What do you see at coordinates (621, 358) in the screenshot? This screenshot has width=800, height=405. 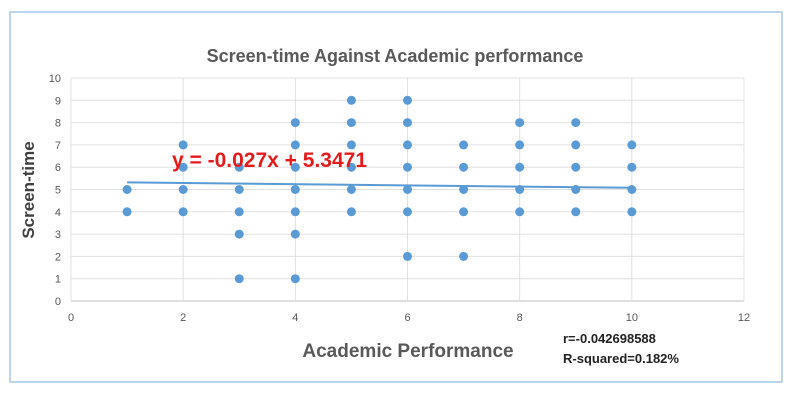 I see `r-squared-value: R-squared=0.182%` at bounding box center [621, 358].